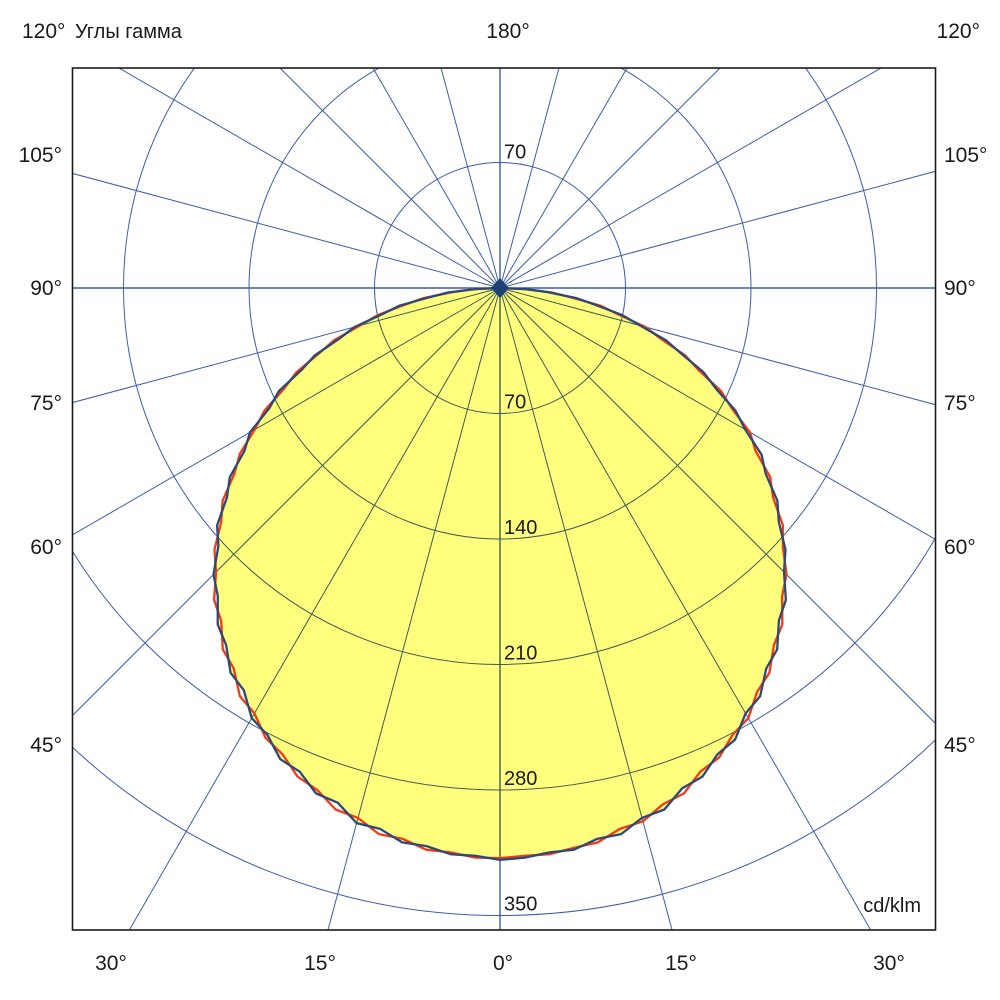  What do you see at coordinates (500, 288) in the screenshot?
I see `origin-marker` at bounding box center [500, 288].